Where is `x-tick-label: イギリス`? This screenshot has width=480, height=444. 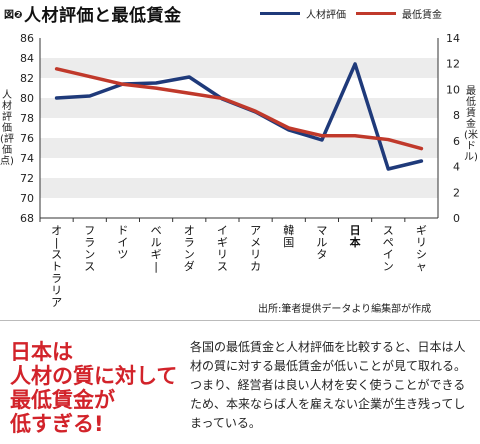 x-tick-label: イギリス is located at coordinates (222, 248).